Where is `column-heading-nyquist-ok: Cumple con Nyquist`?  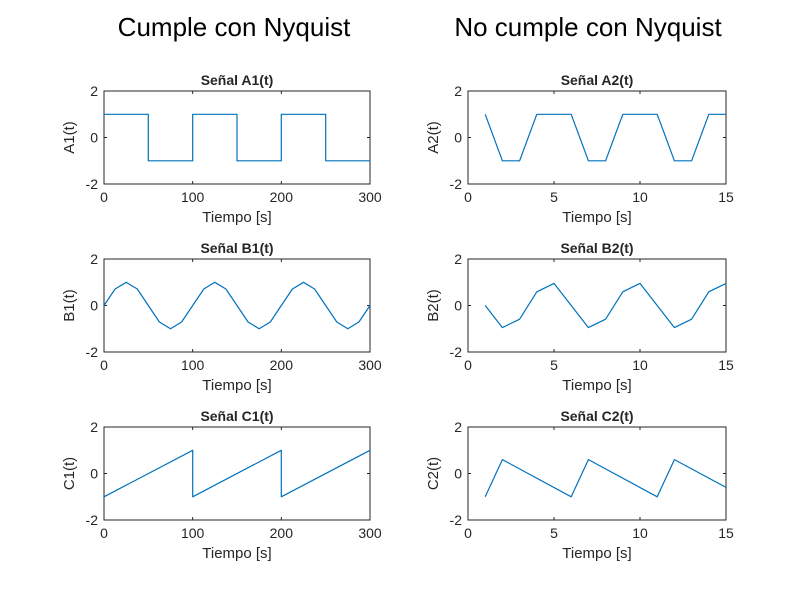
column-heading-nyquist-ok: Cumple con Nyquist is located at coordinates (234, 27).